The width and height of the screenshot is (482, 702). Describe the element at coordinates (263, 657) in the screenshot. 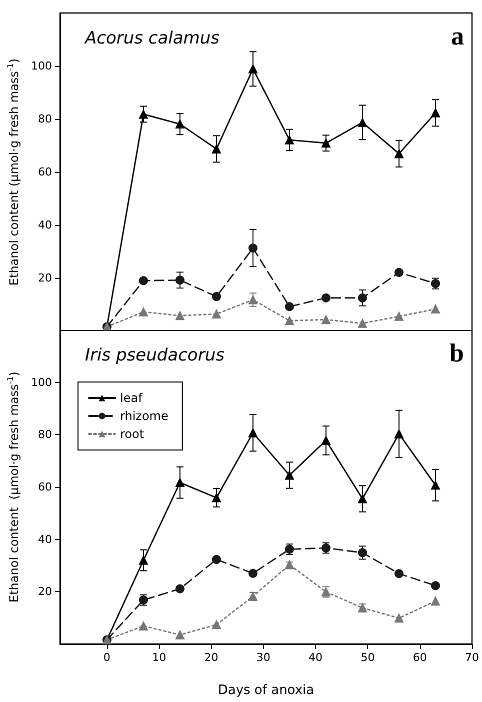

I see `x-tick-label: 30` at that location.